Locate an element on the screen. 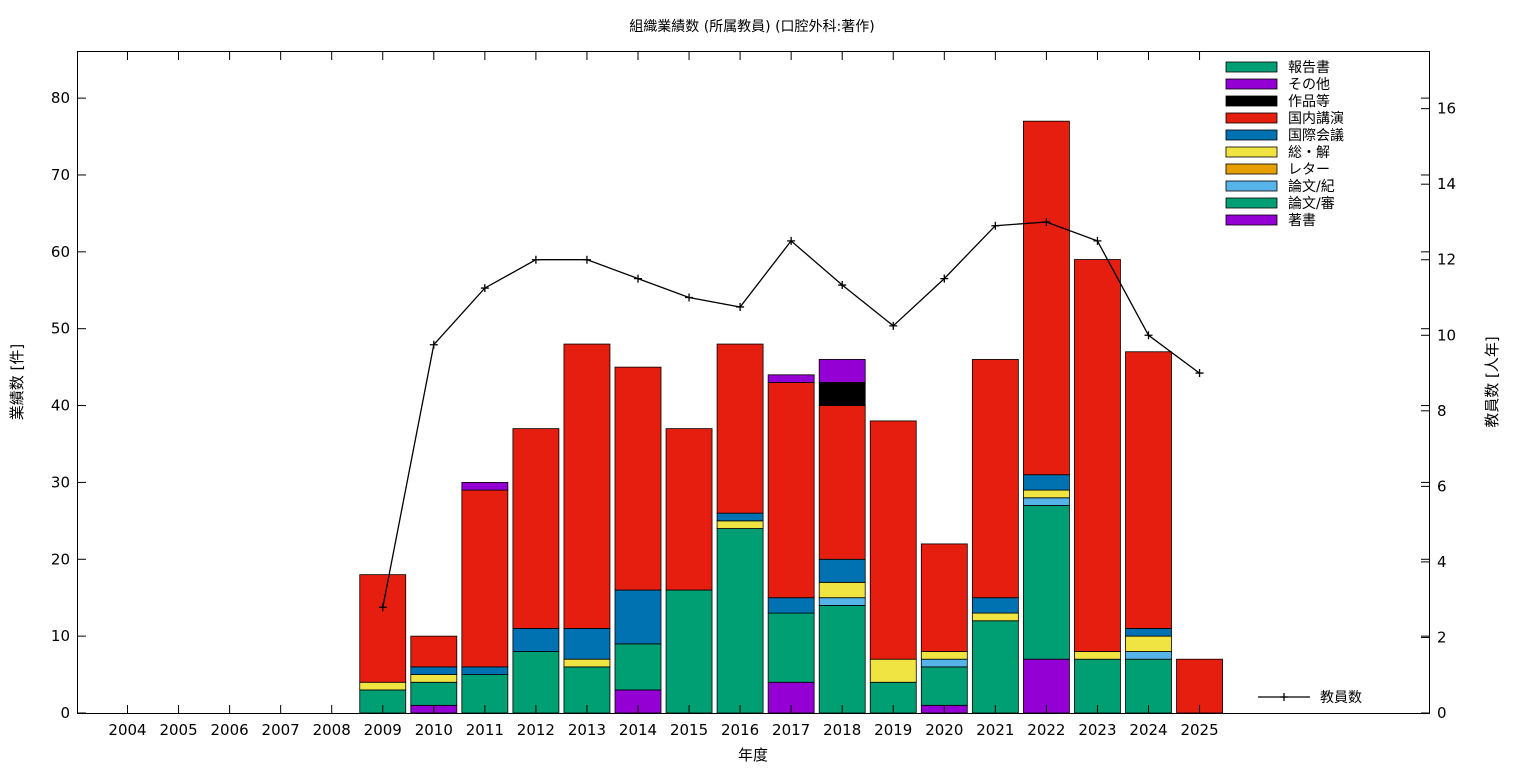 This screenshot has height=768, width=1536. x-tick-label: 2022 is located at coordinates (1046, 730).